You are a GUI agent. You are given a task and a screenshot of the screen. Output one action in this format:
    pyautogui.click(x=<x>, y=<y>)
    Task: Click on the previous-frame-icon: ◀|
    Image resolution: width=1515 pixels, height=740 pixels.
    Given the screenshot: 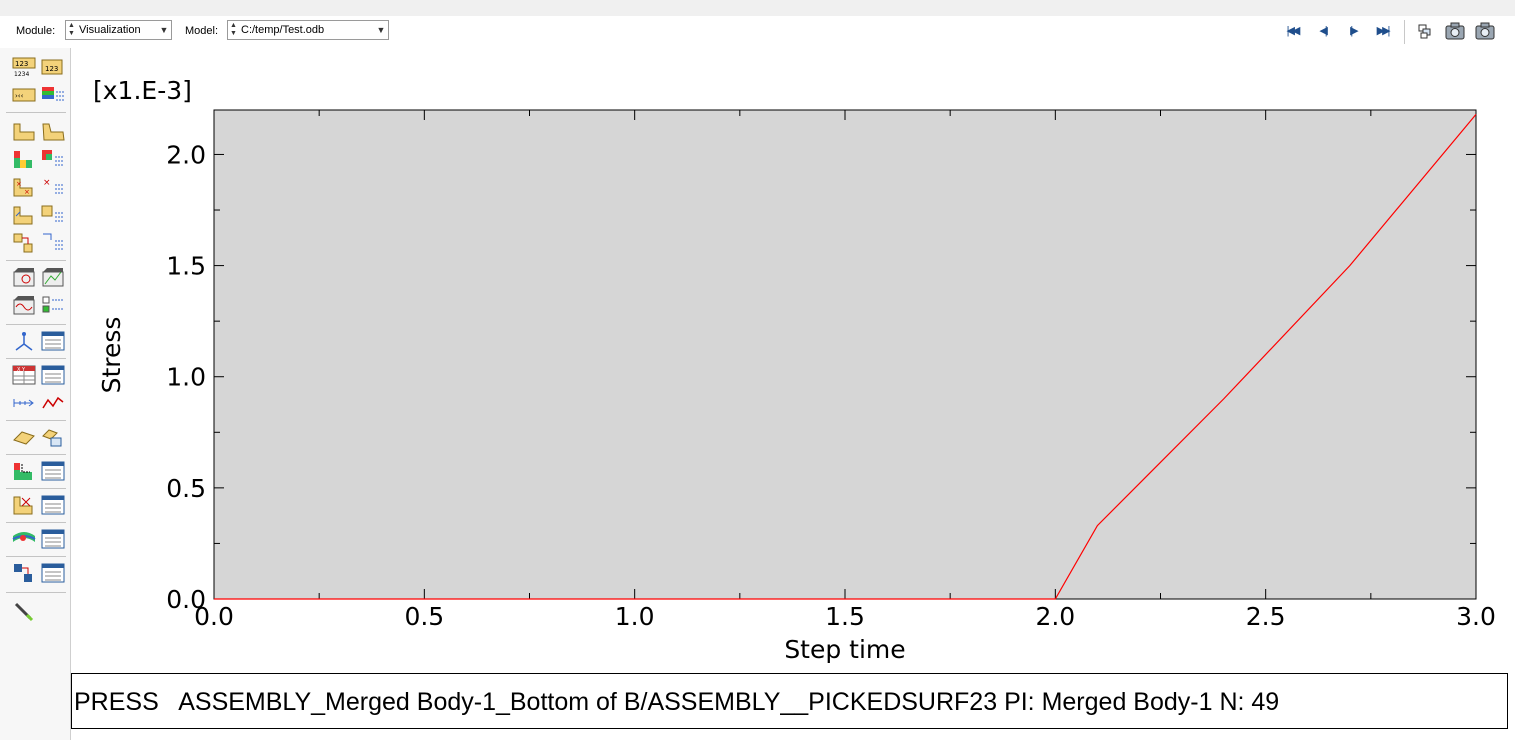 What is the action you would take?
    pyautogui.click(x=1323, y=31)
    